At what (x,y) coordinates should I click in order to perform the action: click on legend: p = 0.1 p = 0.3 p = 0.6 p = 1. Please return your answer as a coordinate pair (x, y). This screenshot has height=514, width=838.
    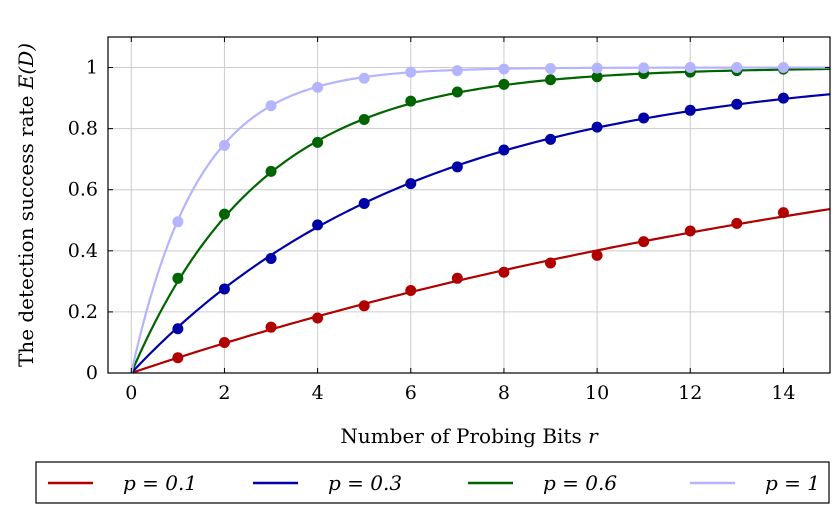
    Looking at the image, I should click on (432, 482).